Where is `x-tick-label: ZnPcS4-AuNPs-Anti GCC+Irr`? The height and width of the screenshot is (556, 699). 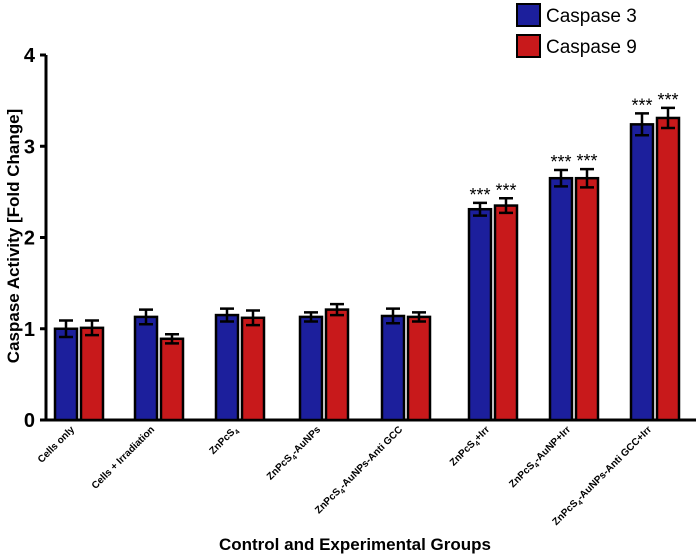
x-tick-label: ZnPcS4-AuNPs-Anti GCC+Irr is located at coordinates (603, 476).